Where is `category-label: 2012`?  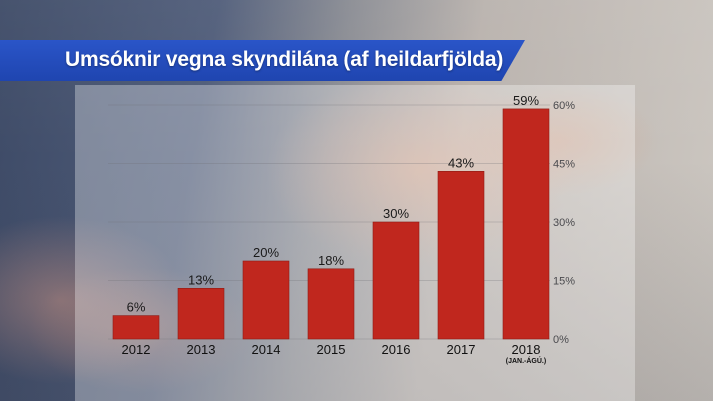
category-label: 2012 is located at coordinates (136, 349).